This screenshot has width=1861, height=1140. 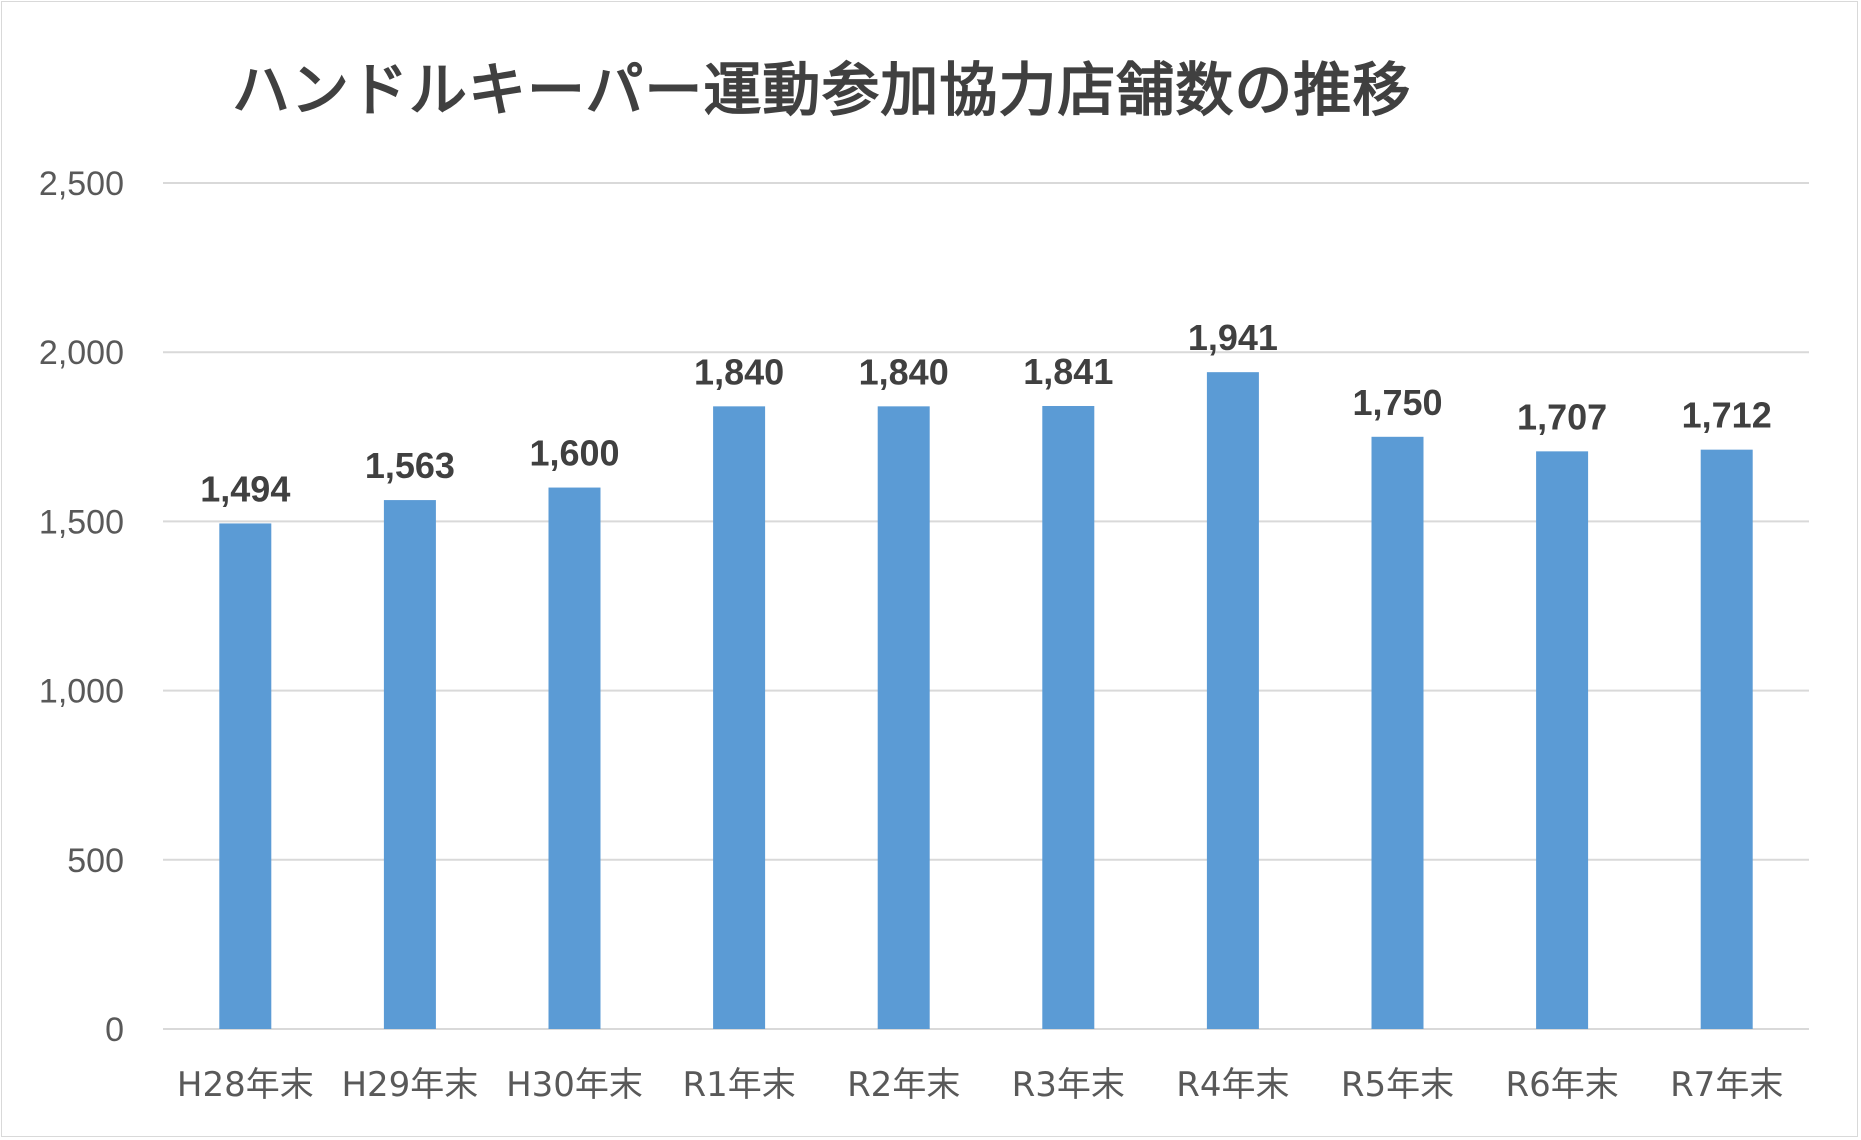 I want to click on chart-title: ハンドルキーパー運動参加協力店舗数の推移, so click(x=822, y=90).